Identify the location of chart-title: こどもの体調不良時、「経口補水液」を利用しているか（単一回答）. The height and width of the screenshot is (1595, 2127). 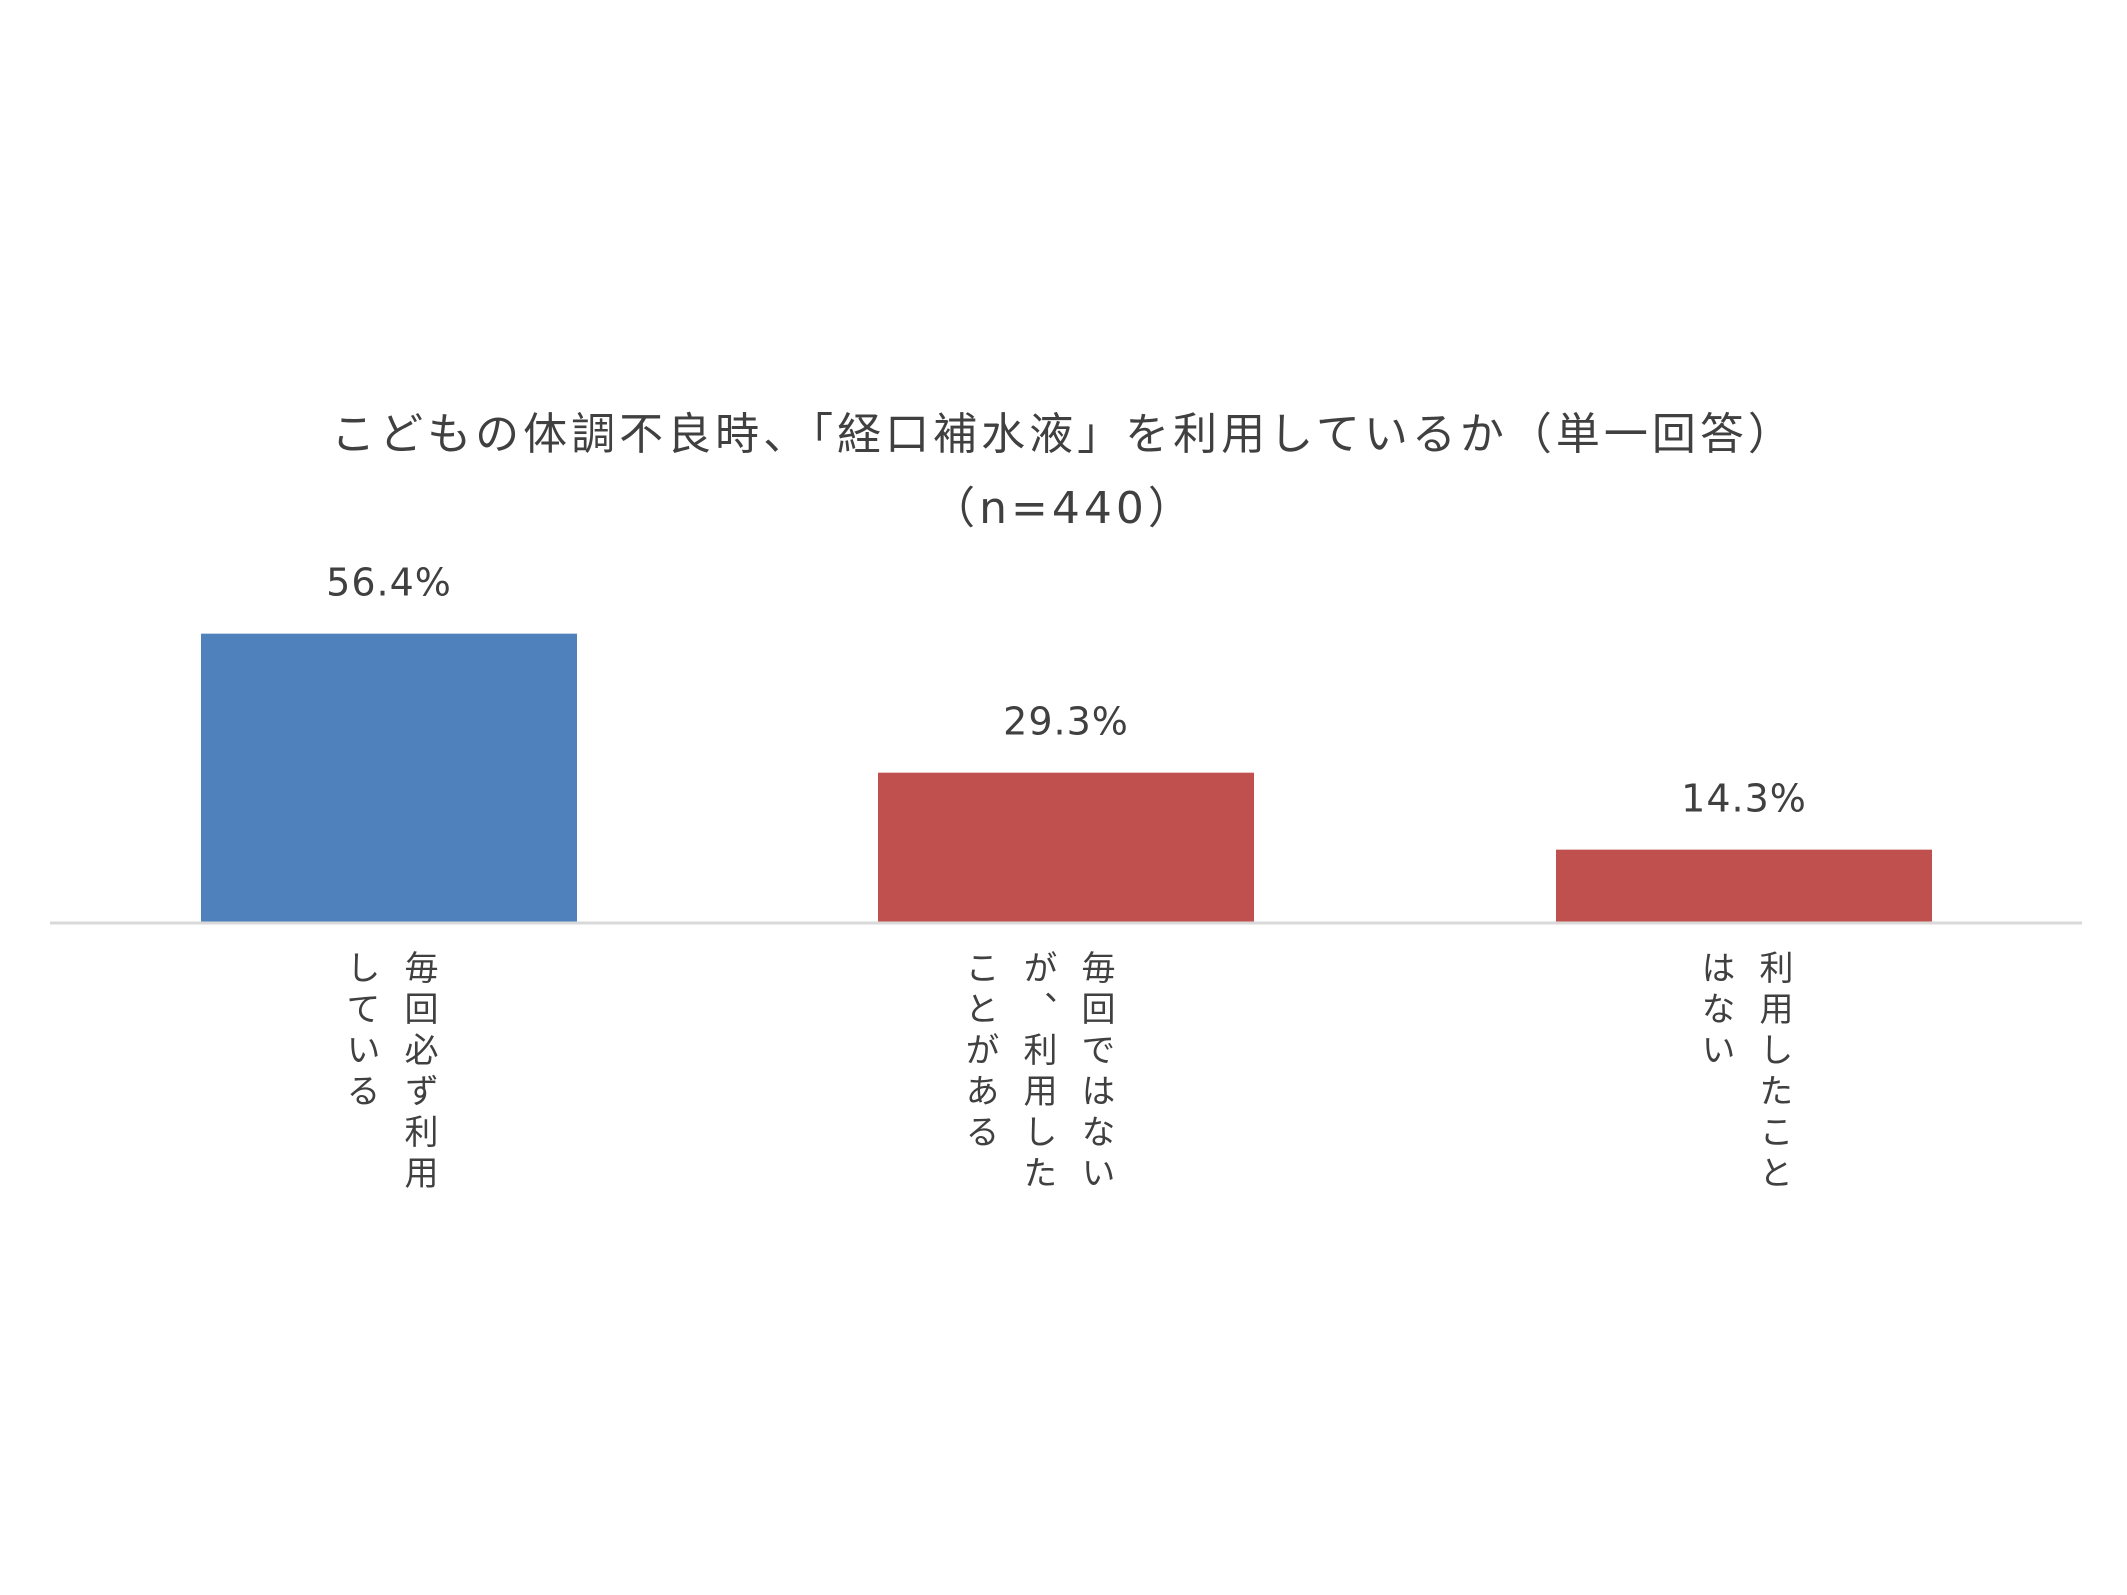
(1063, 434).